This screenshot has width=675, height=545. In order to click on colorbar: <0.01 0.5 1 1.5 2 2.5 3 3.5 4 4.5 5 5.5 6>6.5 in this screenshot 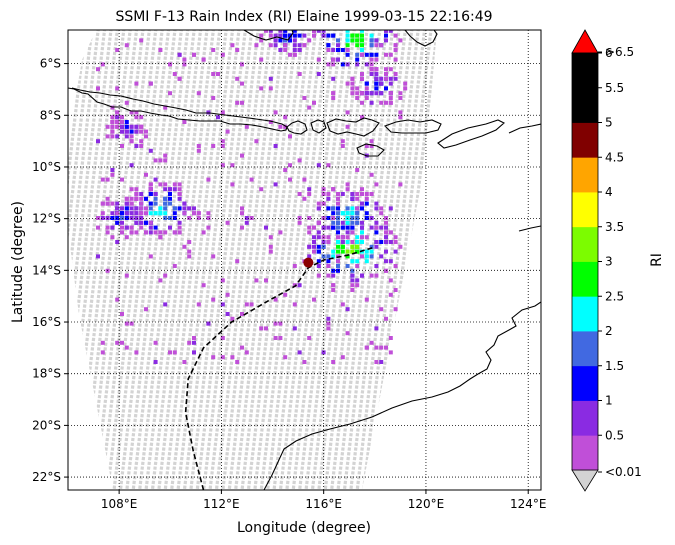, I will do `click(606, 260)`.